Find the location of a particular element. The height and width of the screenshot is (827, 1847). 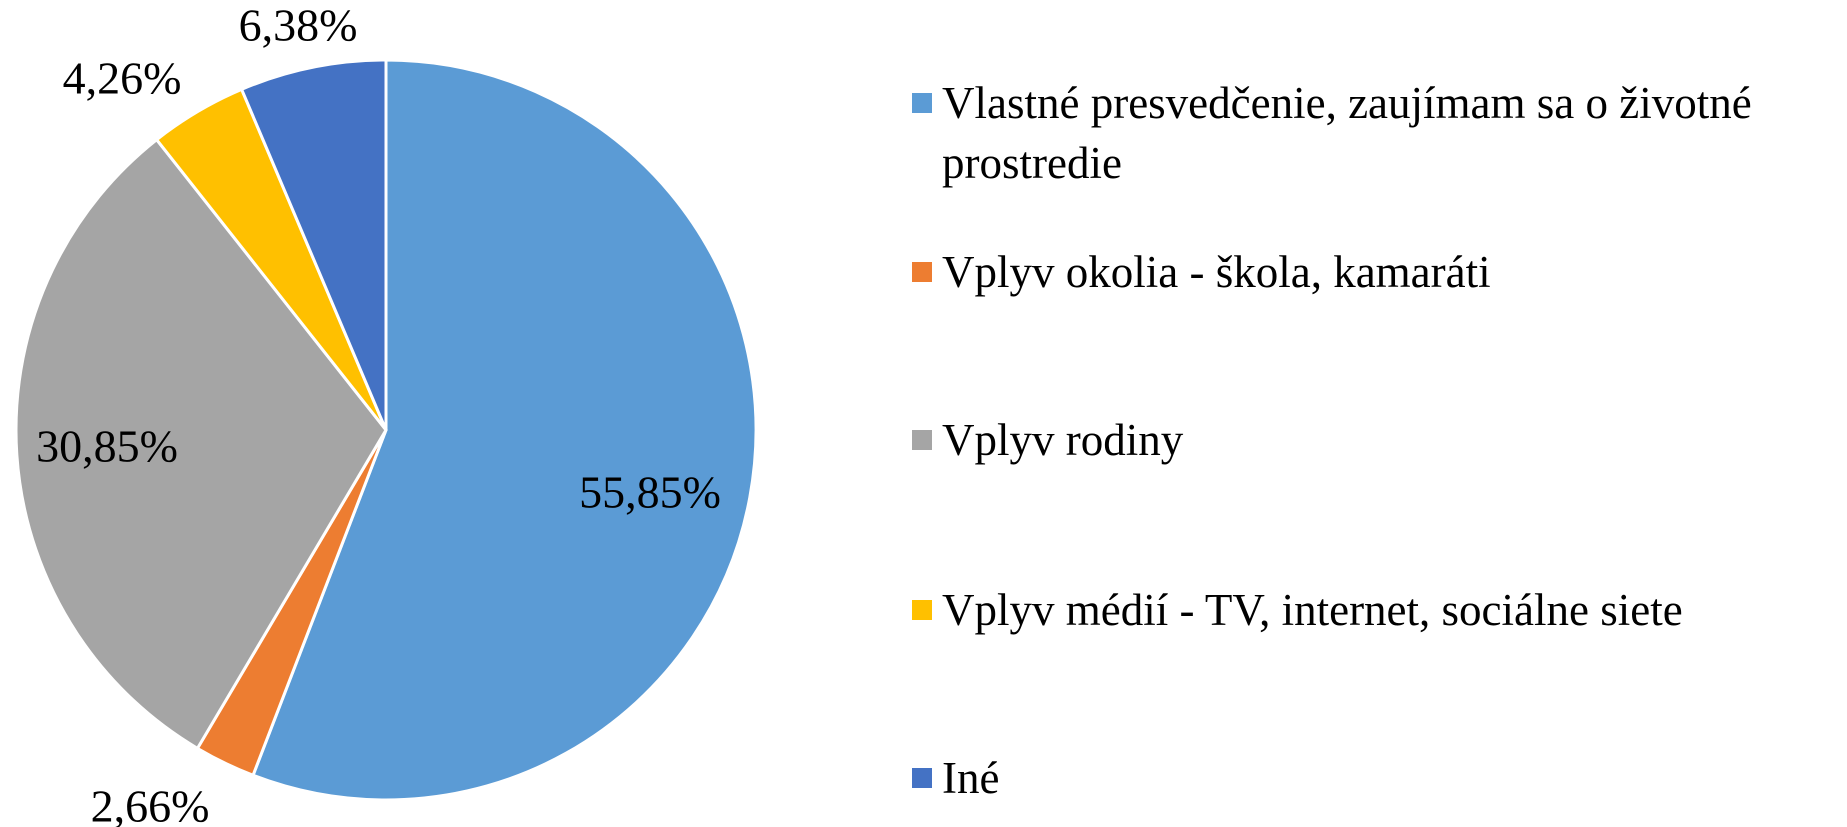

legend-label: Vplyv rodiny is located at coordinates (1063, 440).